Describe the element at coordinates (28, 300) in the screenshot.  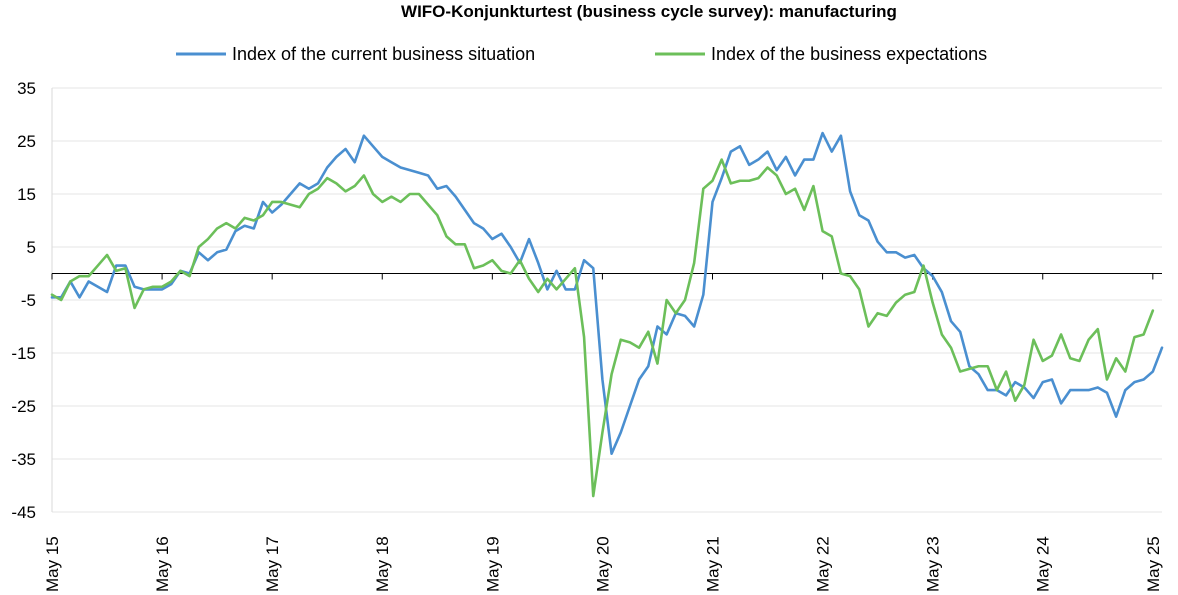
I see `y-tick-label: -5` at that location.